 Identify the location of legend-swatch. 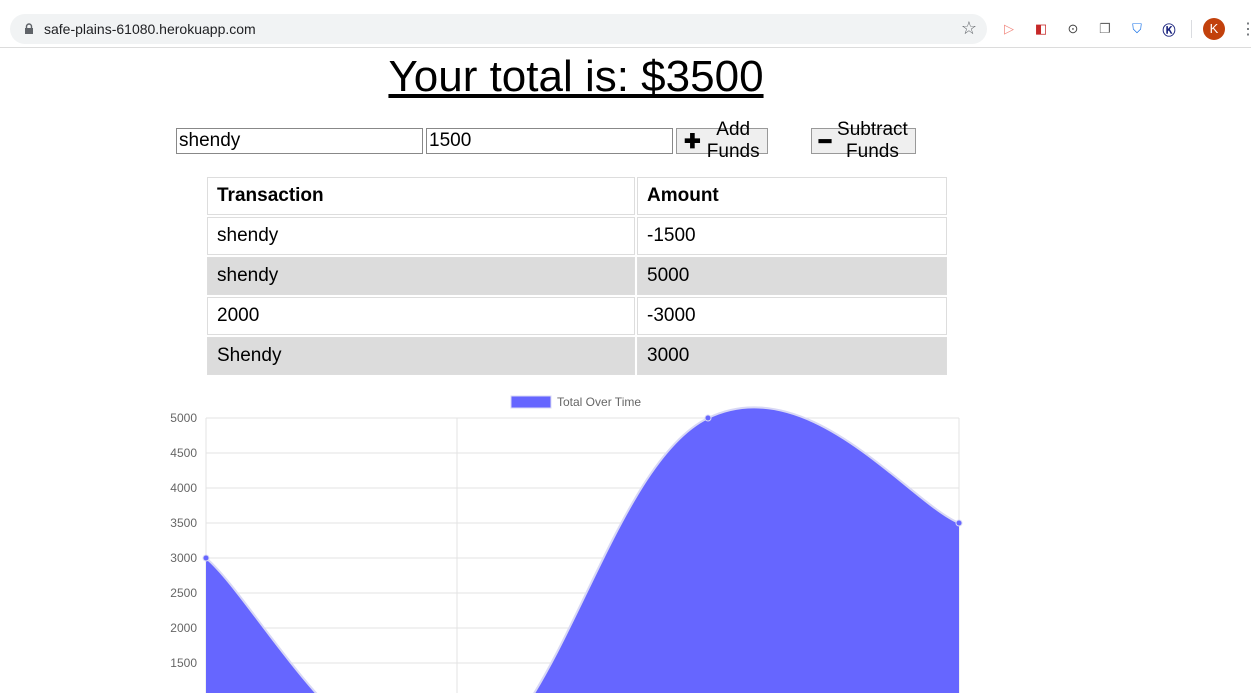
(531, 402).